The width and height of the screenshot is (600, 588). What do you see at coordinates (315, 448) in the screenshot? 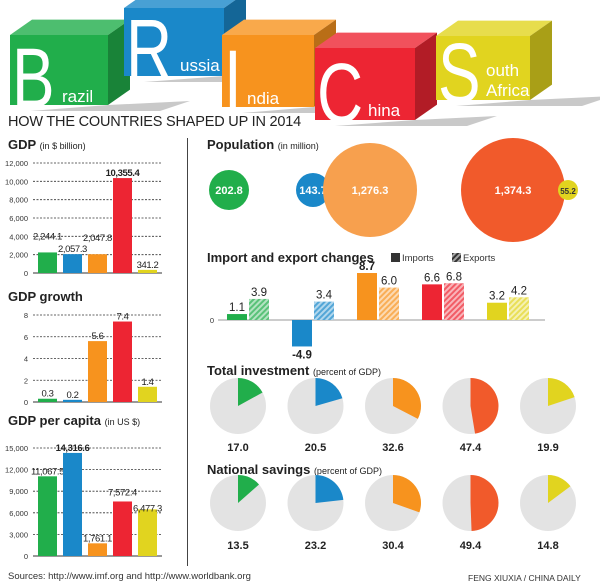
I see `data-label: 20.5` at bounding box center [315, 448].